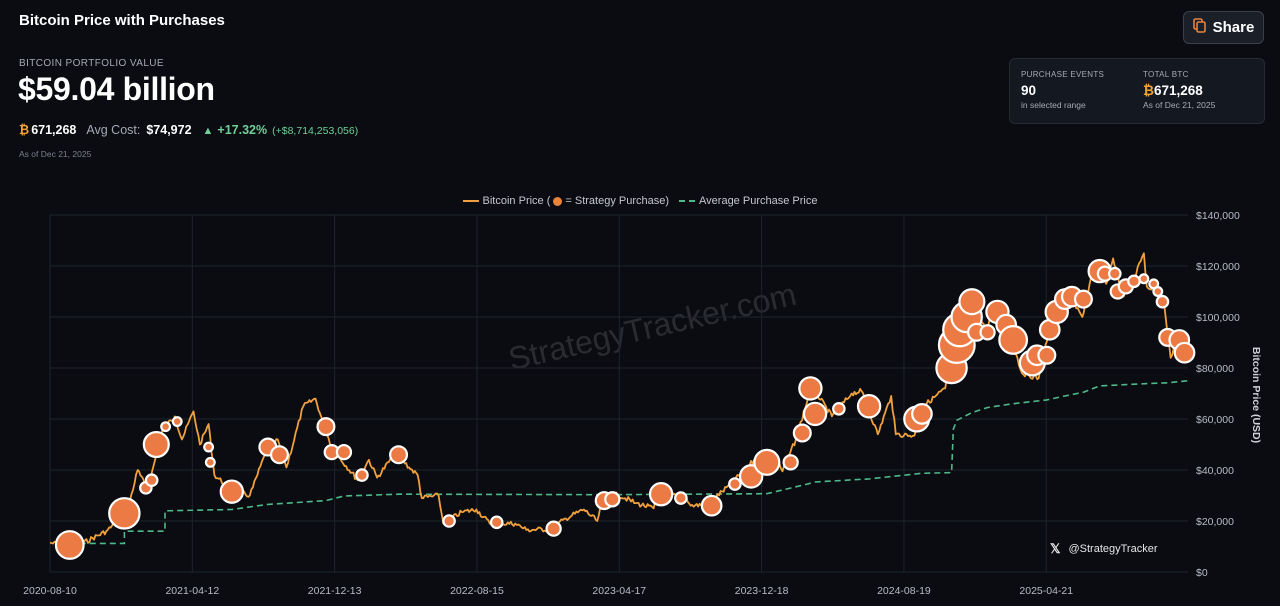 This screenshot has height=606, width=1280. I want to click on x-tick-label: 2020-08-10, so click(50, 591).